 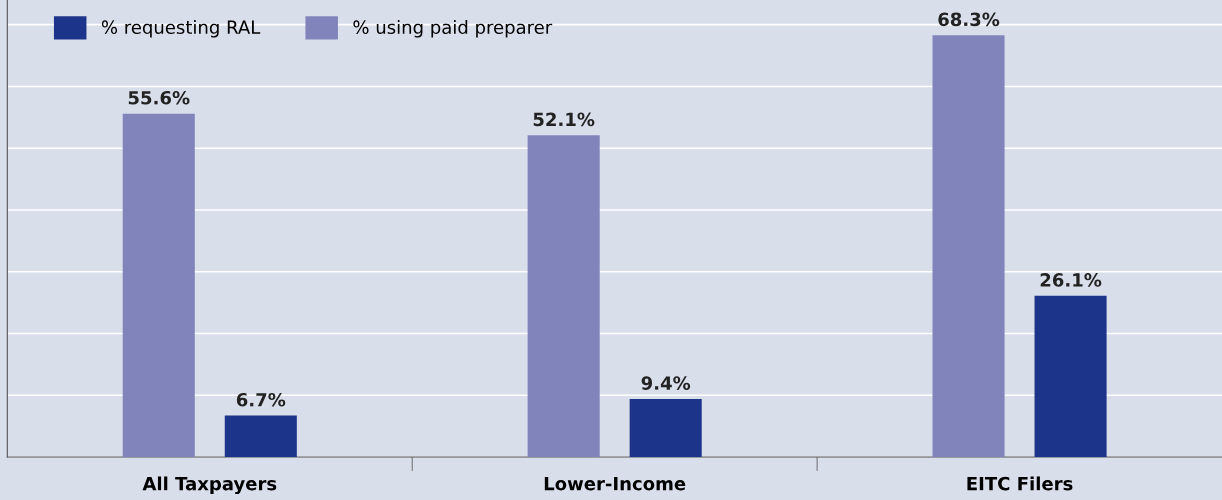 What do you see at coordinates (1020, 483) in the screenshot?
I see `x-tick-label: EITC Filers` at bounding box center [1020, 483].